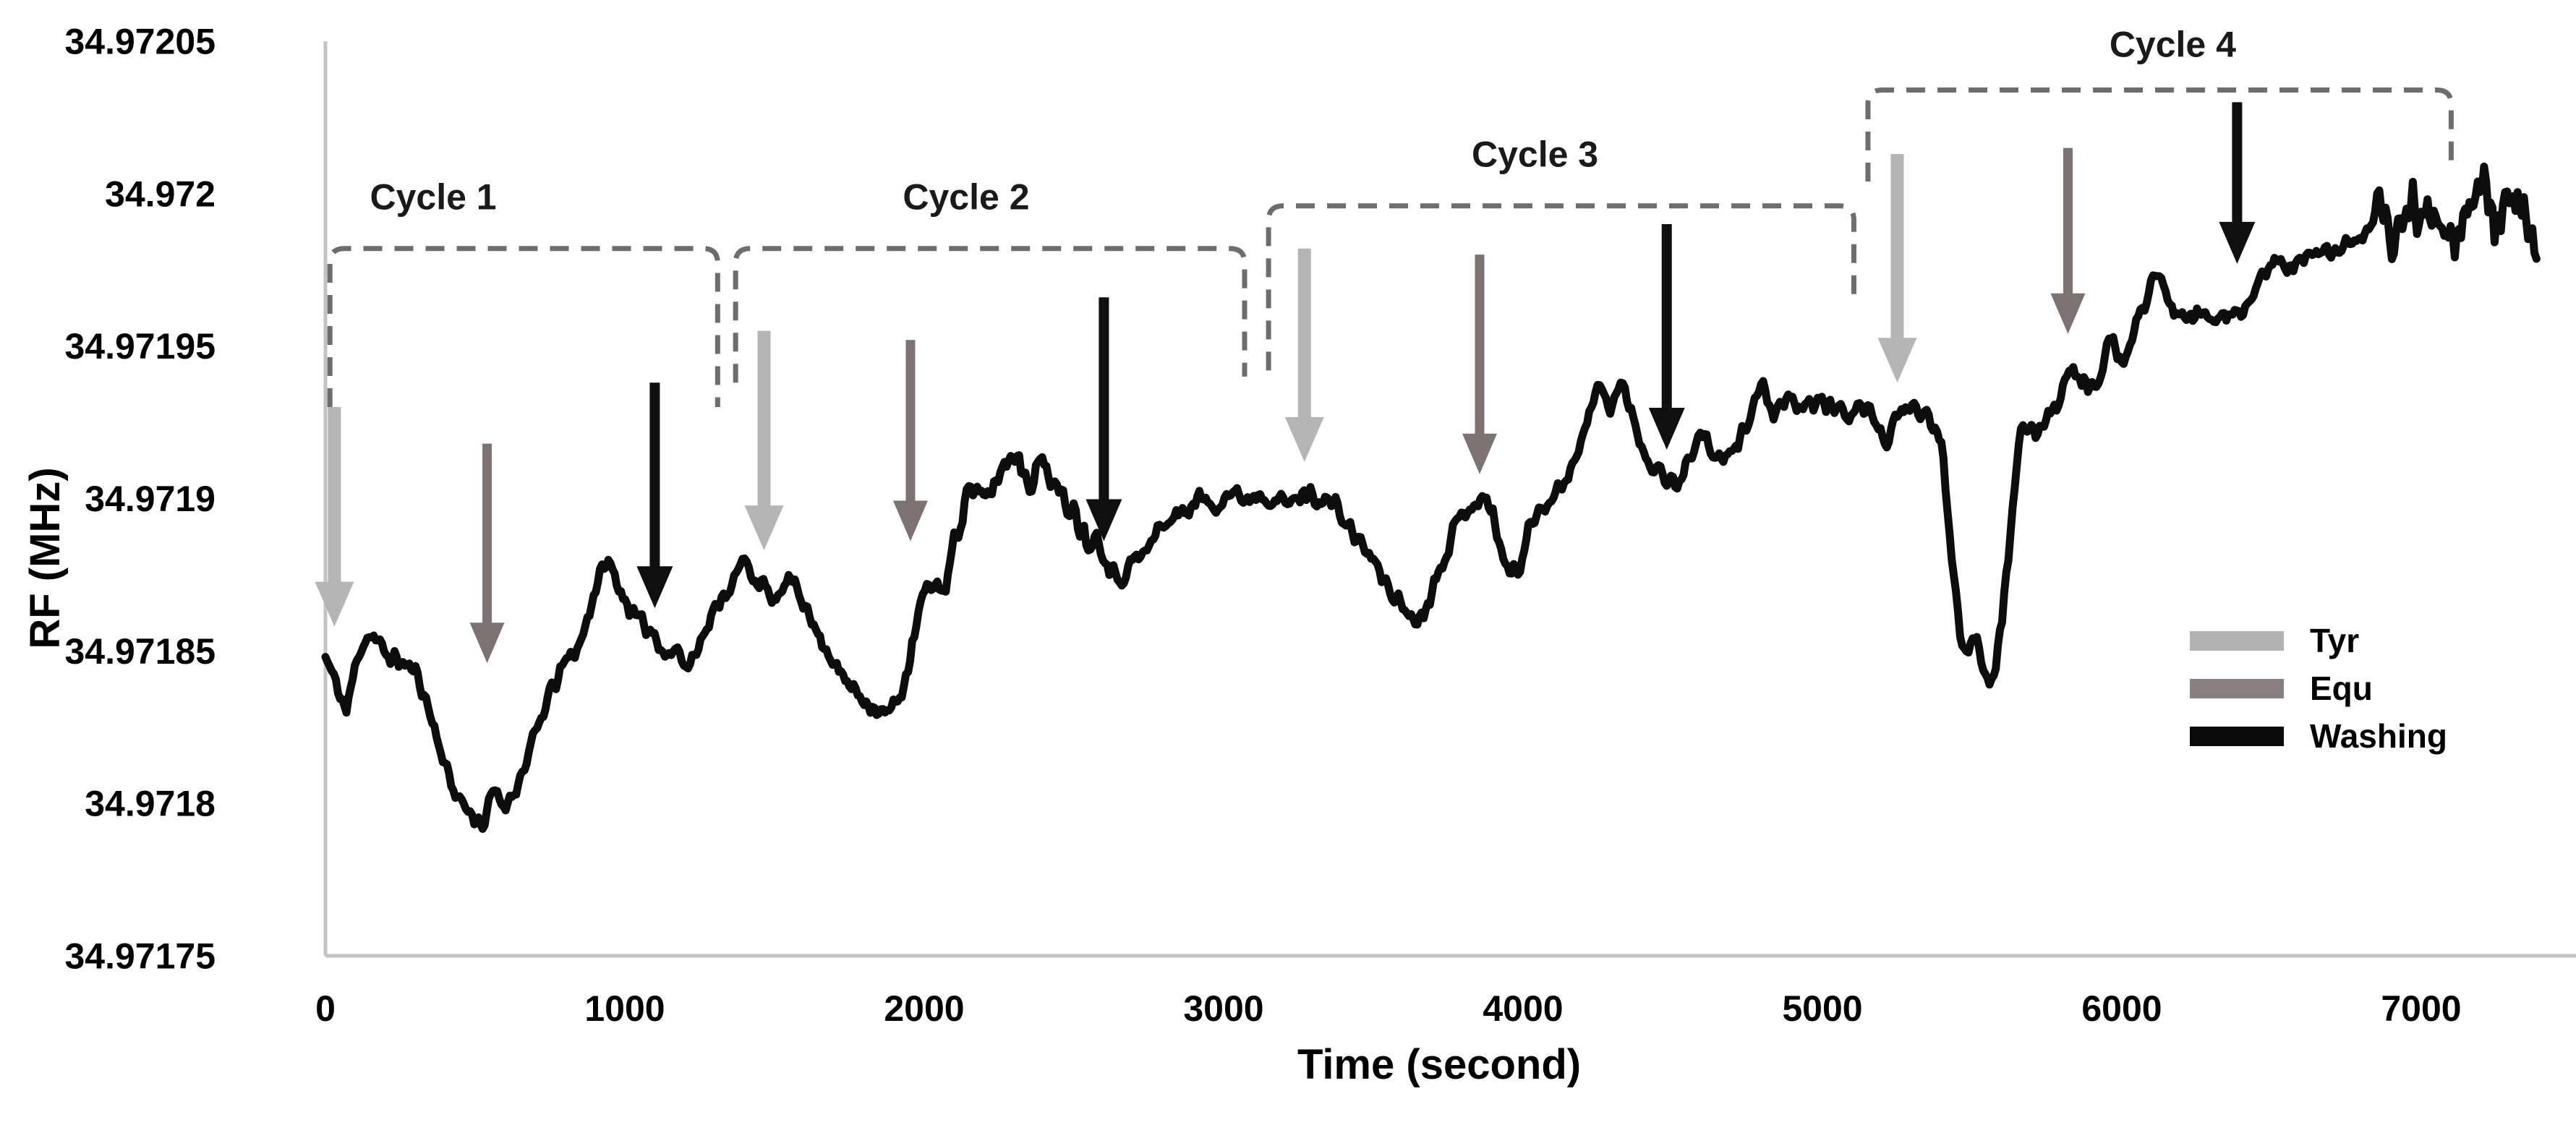 This screenshot has height=1138, width=2576. What do you see at coordinates (140, 41) in the screenshot?
I see `y-tick-label: 34.97205` at bounding box center [140, 41].